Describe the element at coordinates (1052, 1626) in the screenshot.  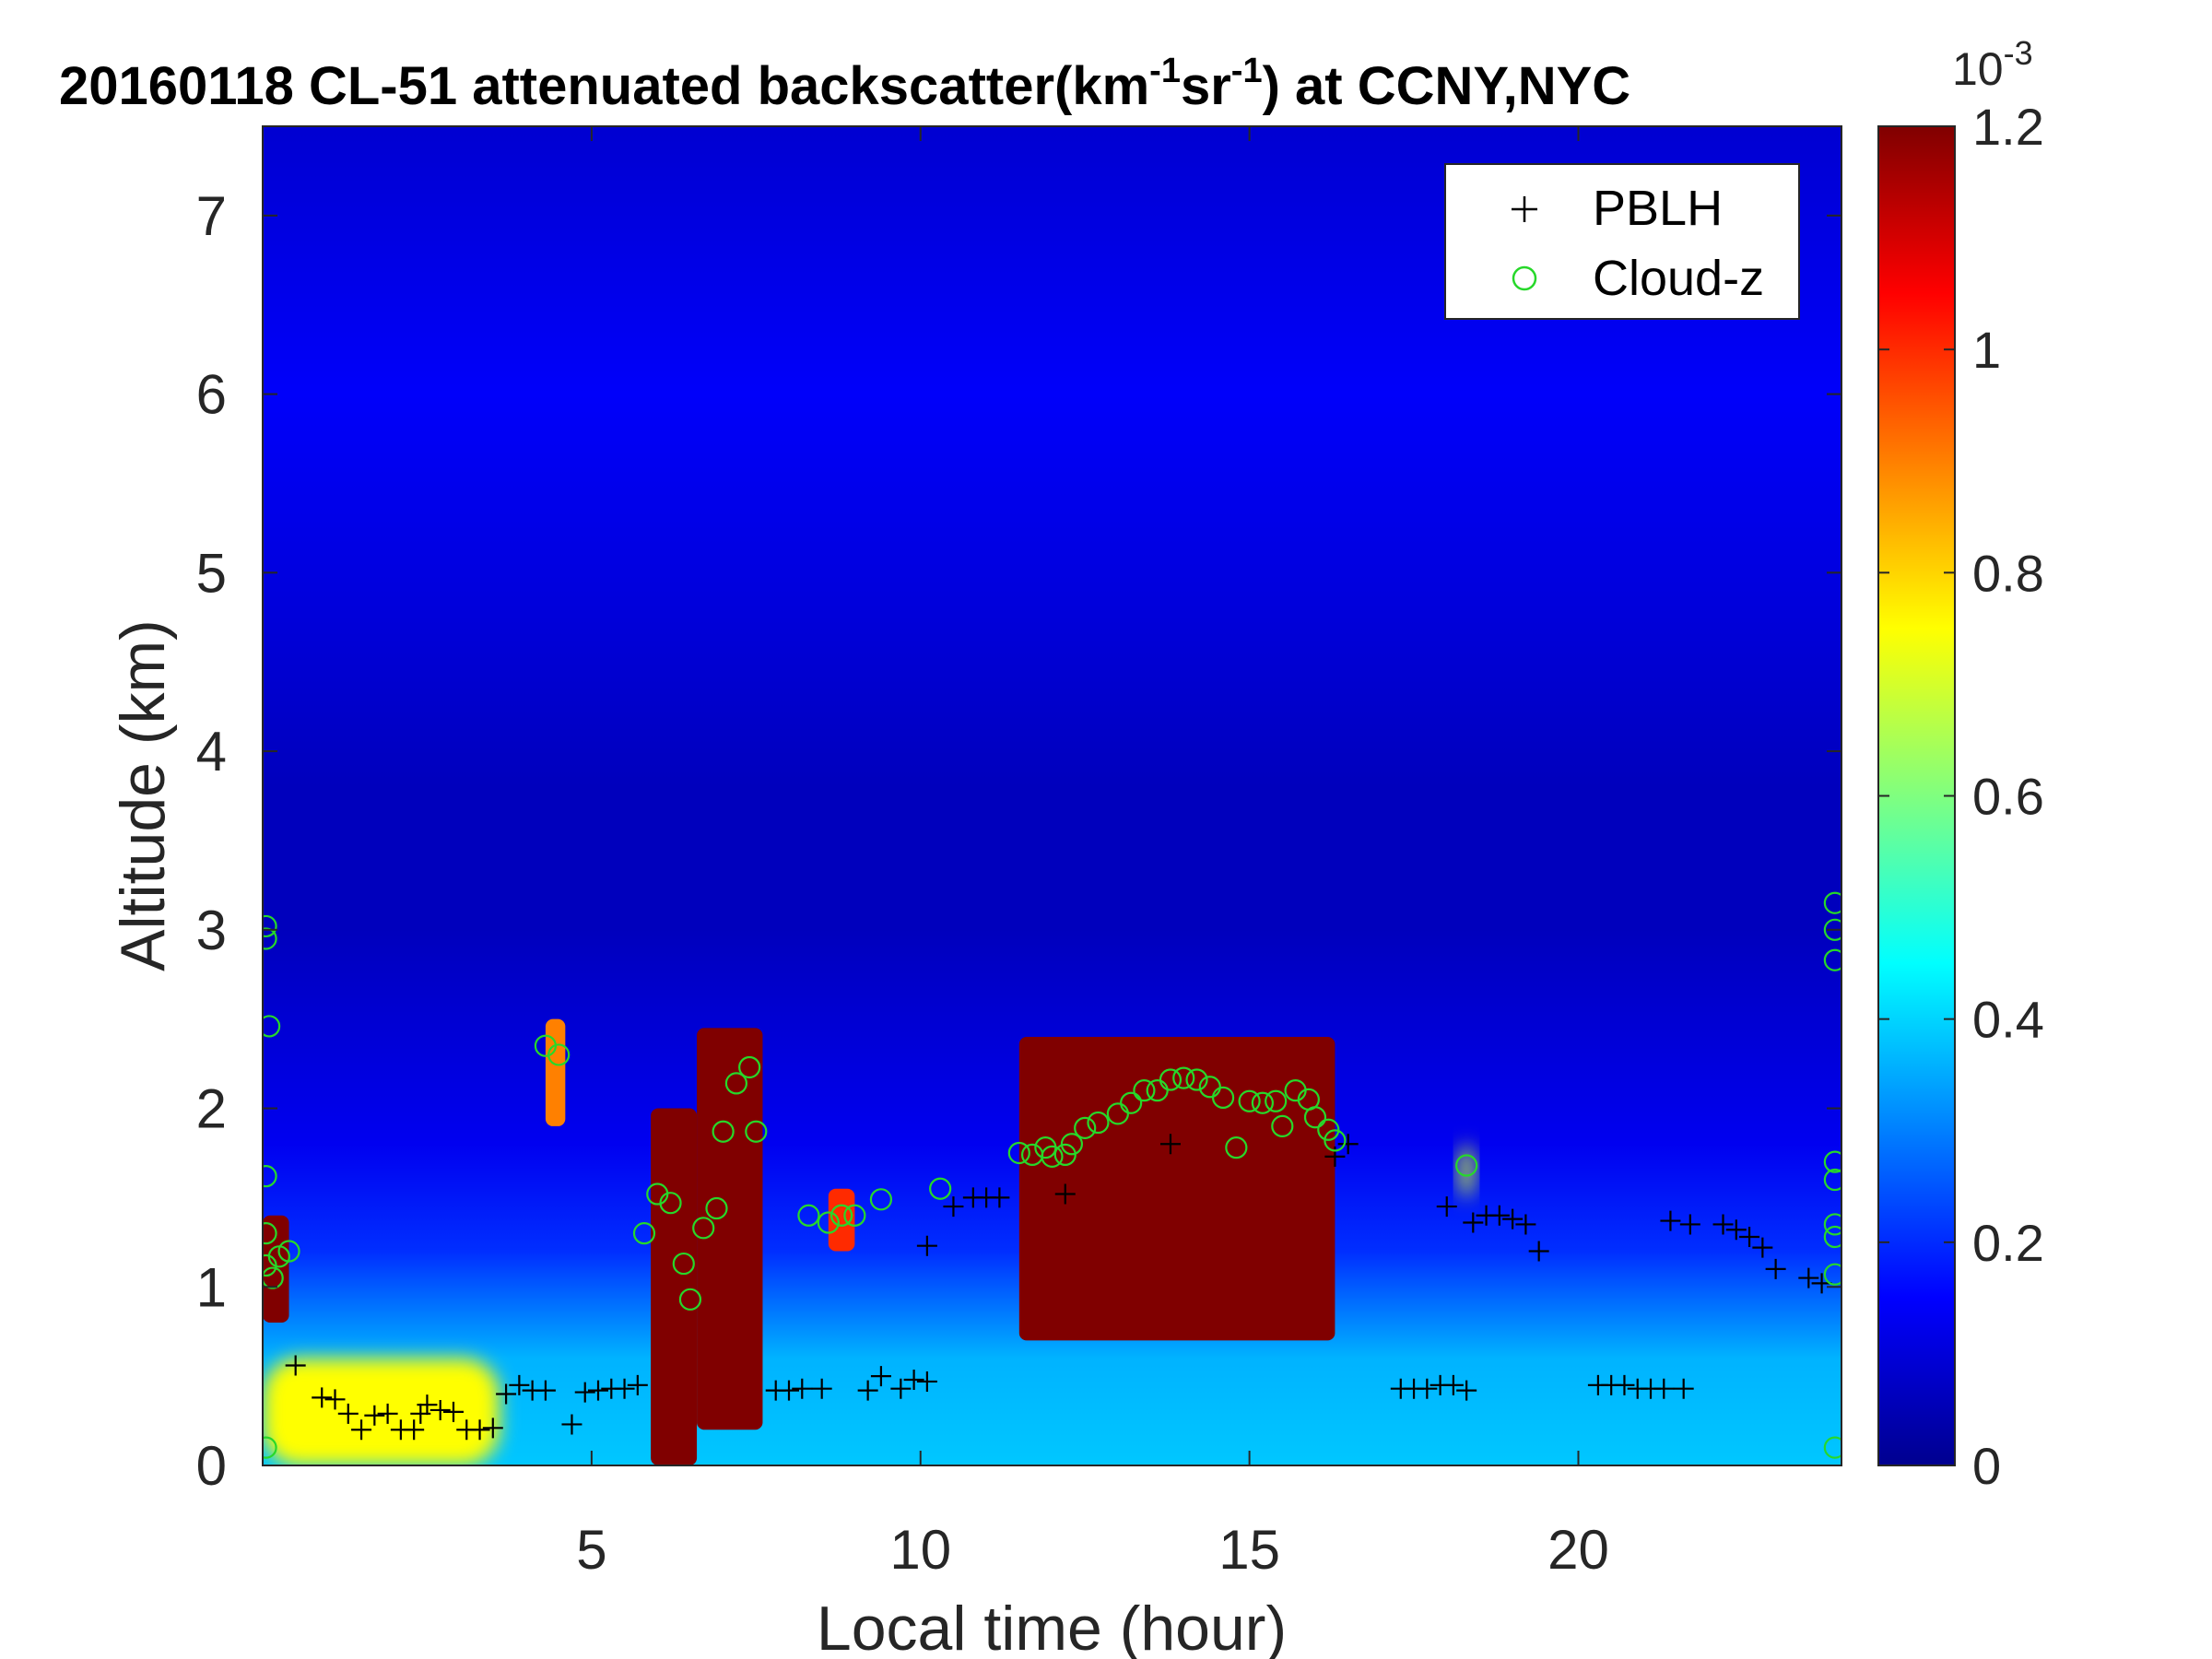
I see `x-axis-label: Local time (hour)` at that location.